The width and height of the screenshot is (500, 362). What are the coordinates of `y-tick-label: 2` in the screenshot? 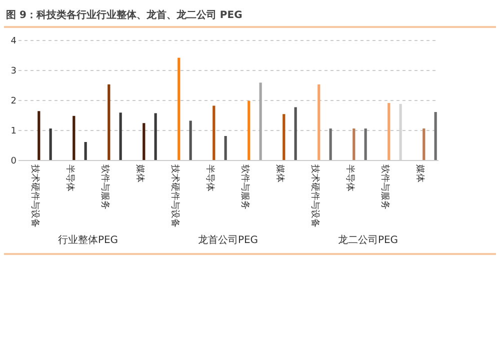 It's located at (13, 101).